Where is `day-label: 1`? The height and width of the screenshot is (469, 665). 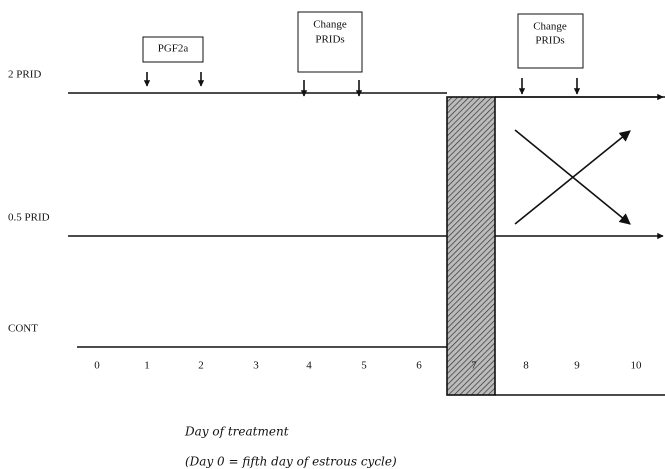
day-label: 1 is located at coordinates (147, 366).